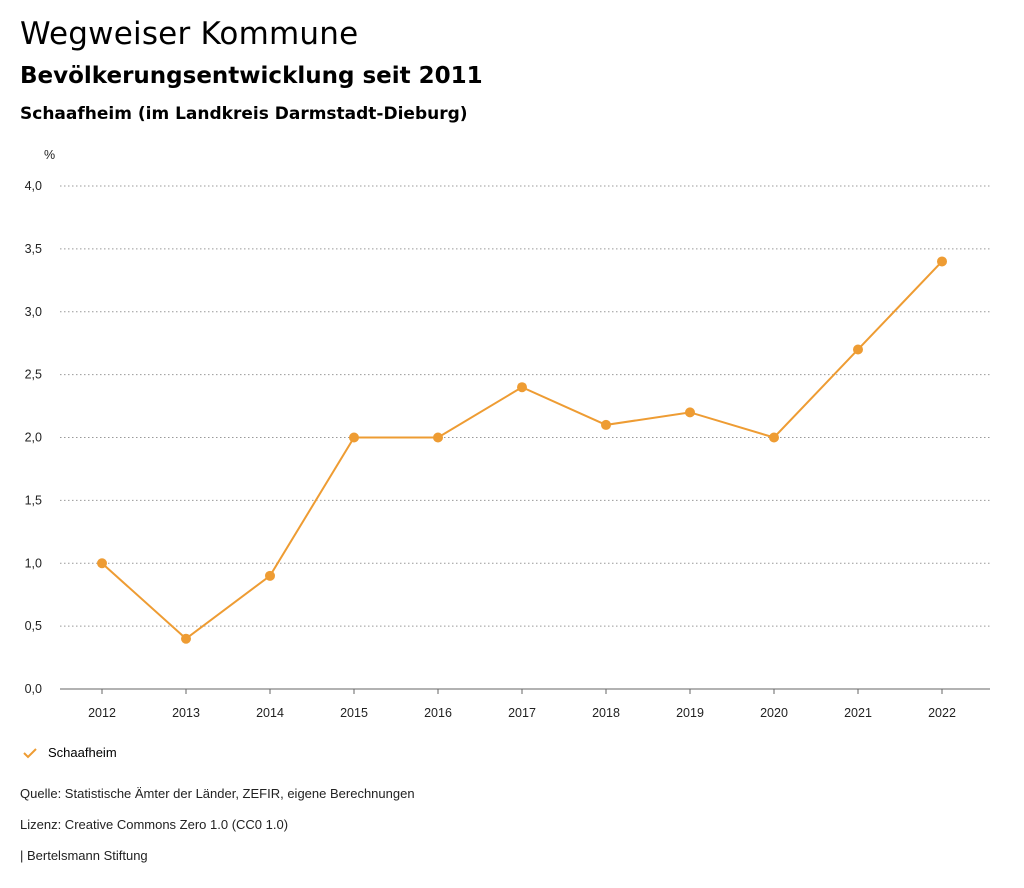 This screenshot has height=888, width=1024. Describe the element at coordinates (33, 500) in the screenshot. I see `y-tick-label: 1,5` at that location.